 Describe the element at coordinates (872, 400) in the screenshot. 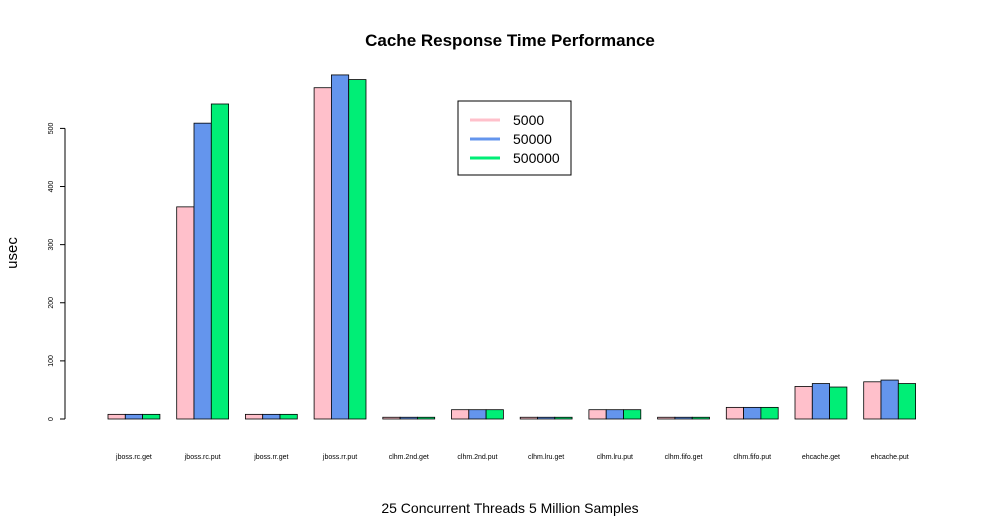

I see `bar-ehcache.put-5000` at that location.